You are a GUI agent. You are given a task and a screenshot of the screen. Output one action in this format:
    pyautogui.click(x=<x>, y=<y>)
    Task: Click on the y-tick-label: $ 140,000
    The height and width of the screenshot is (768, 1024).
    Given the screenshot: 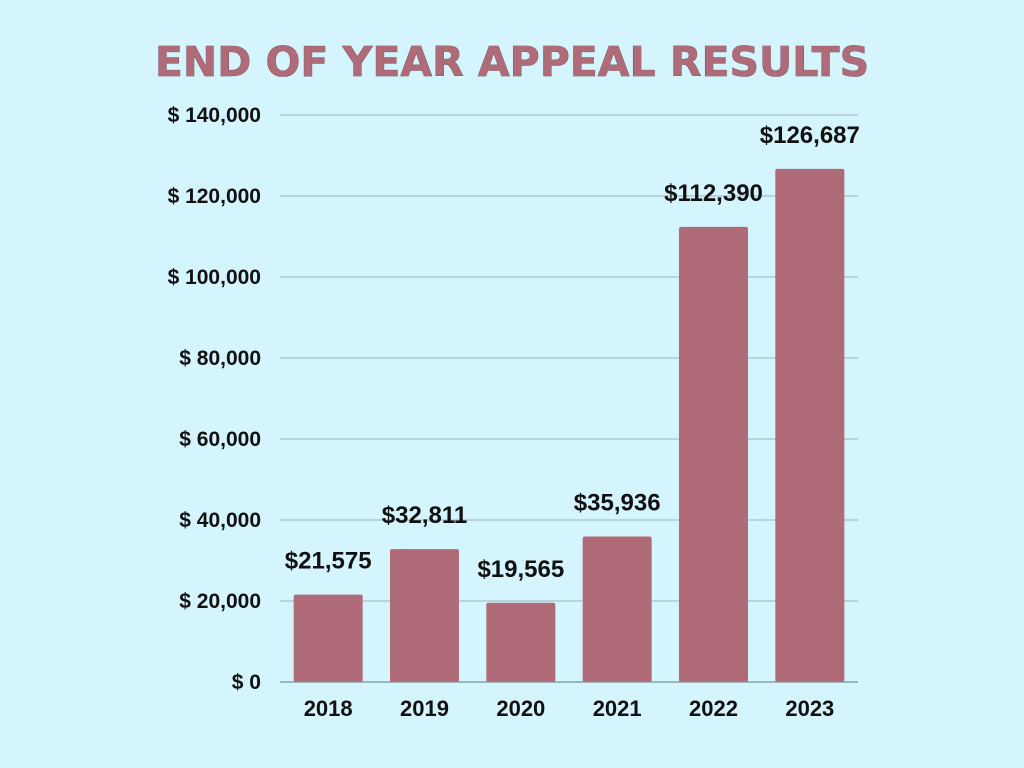 What is the action you would take?
    pyautogui.click(x=214, y=115)
    